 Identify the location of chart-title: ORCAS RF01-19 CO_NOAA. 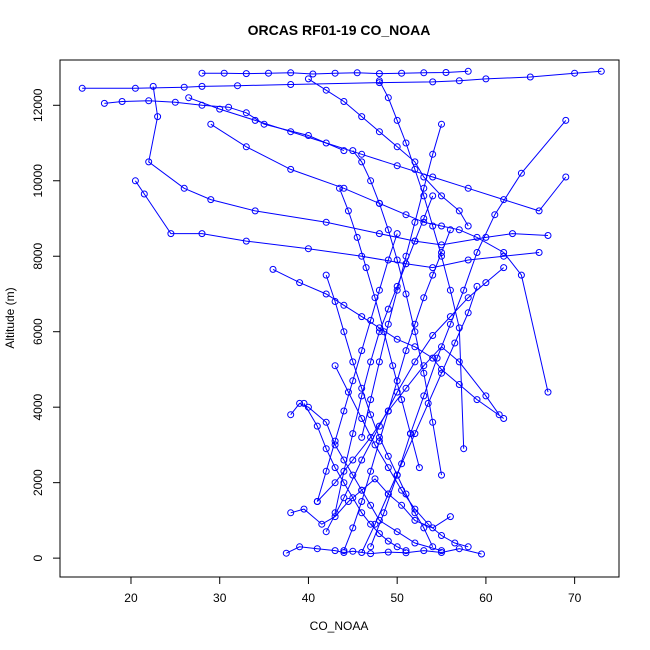
(339, 30).